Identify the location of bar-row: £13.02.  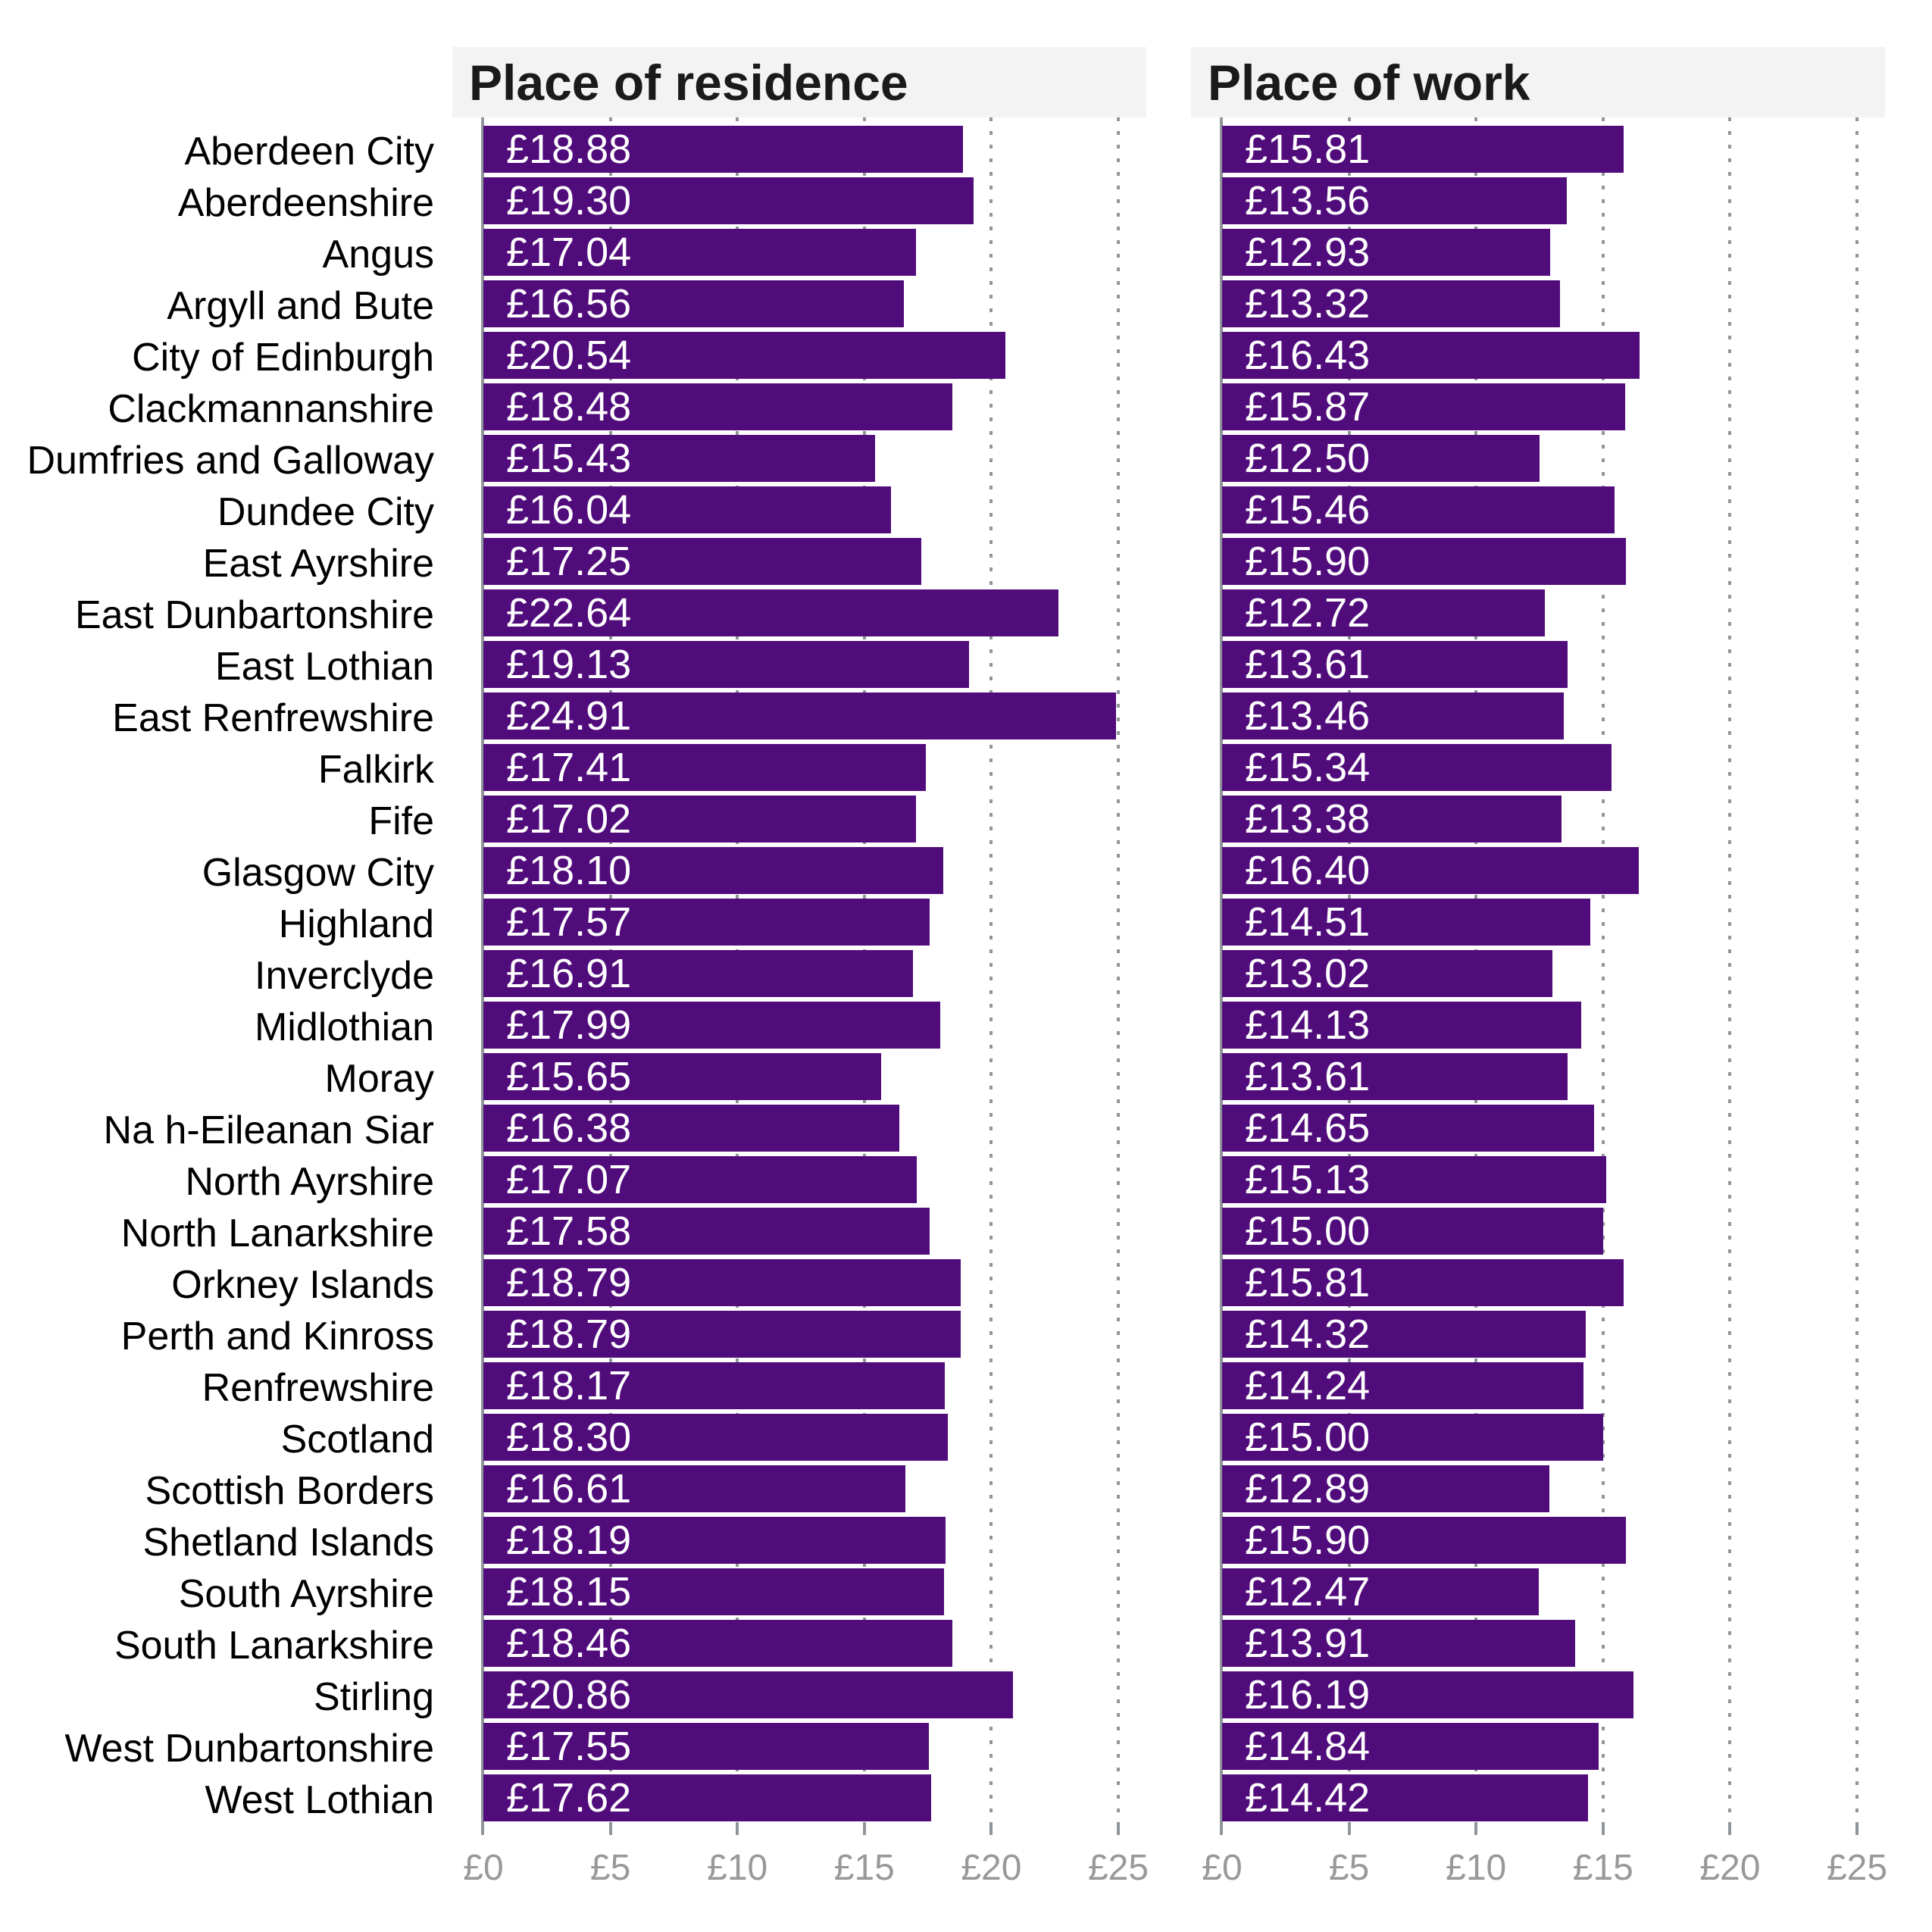
(1540, 976).